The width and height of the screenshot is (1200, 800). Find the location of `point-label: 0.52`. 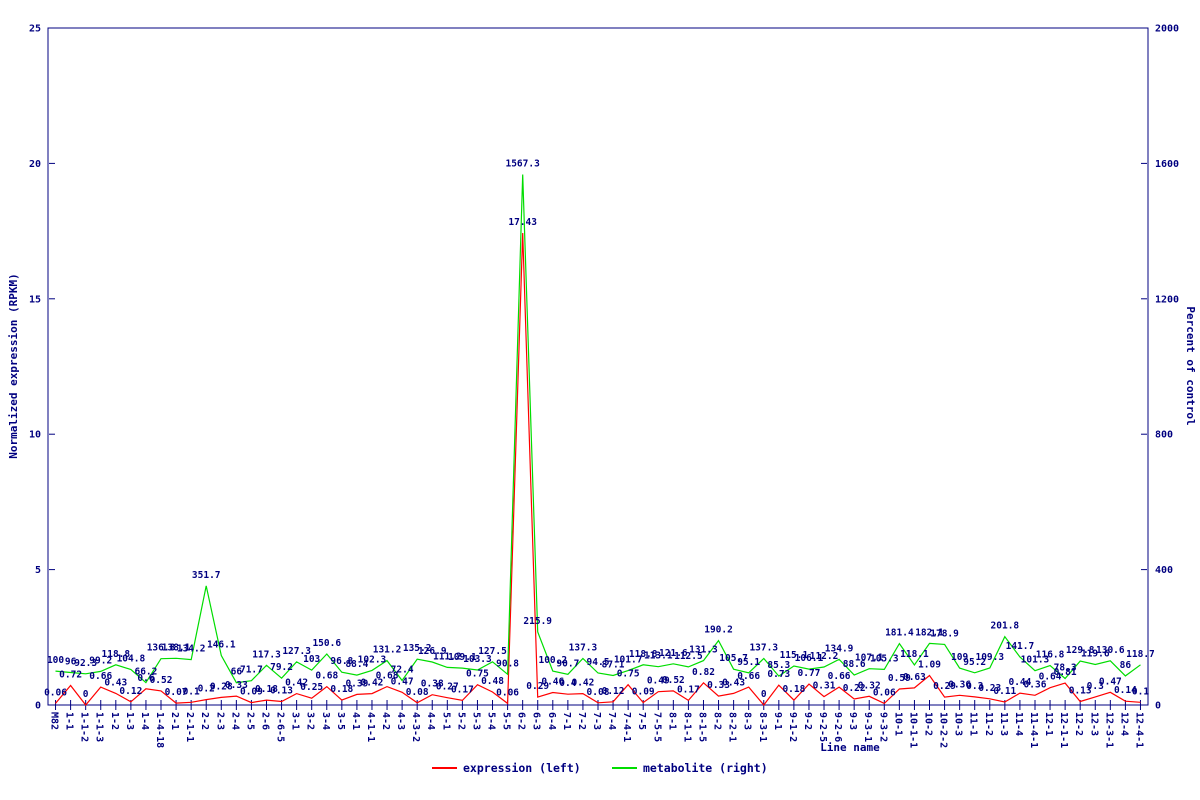

point-label: 0.52 is located at coordinates (161, 680).